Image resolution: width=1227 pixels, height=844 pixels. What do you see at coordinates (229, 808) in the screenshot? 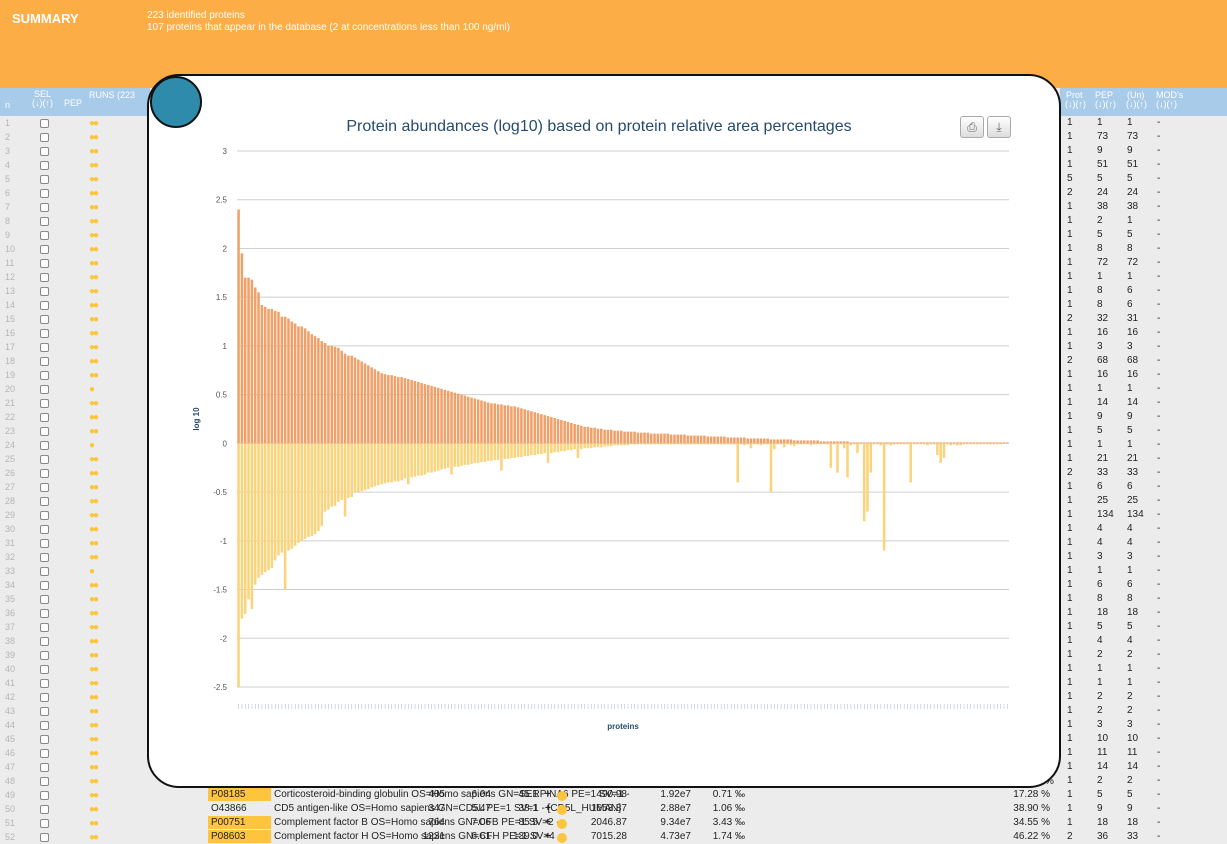
I see `accession-link: O43866` at bounding box center [229, 808].